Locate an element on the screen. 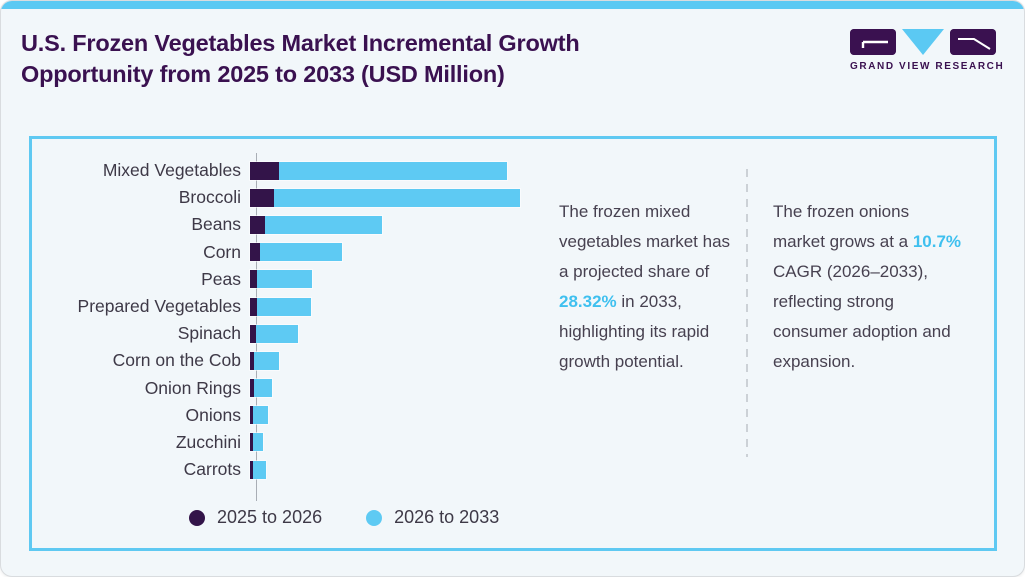 The image size is (1025, 577). category-label: Broccoli is located at coordinates (209, 197).